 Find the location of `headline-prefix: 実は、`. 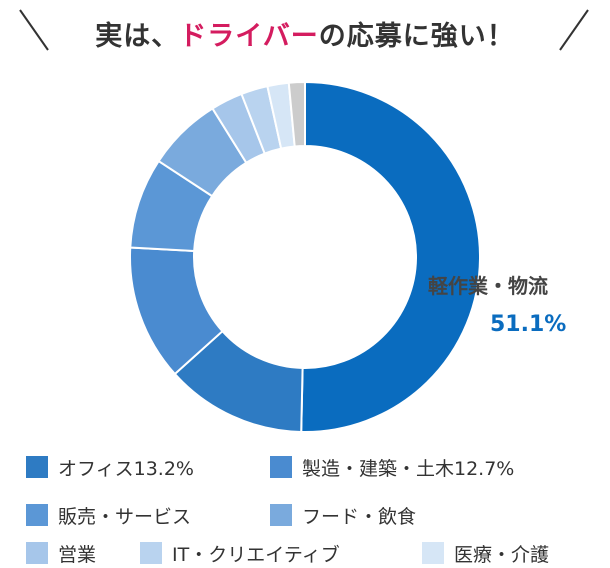

headline-prefix: 実は、 is located at coordinates (137, 36).